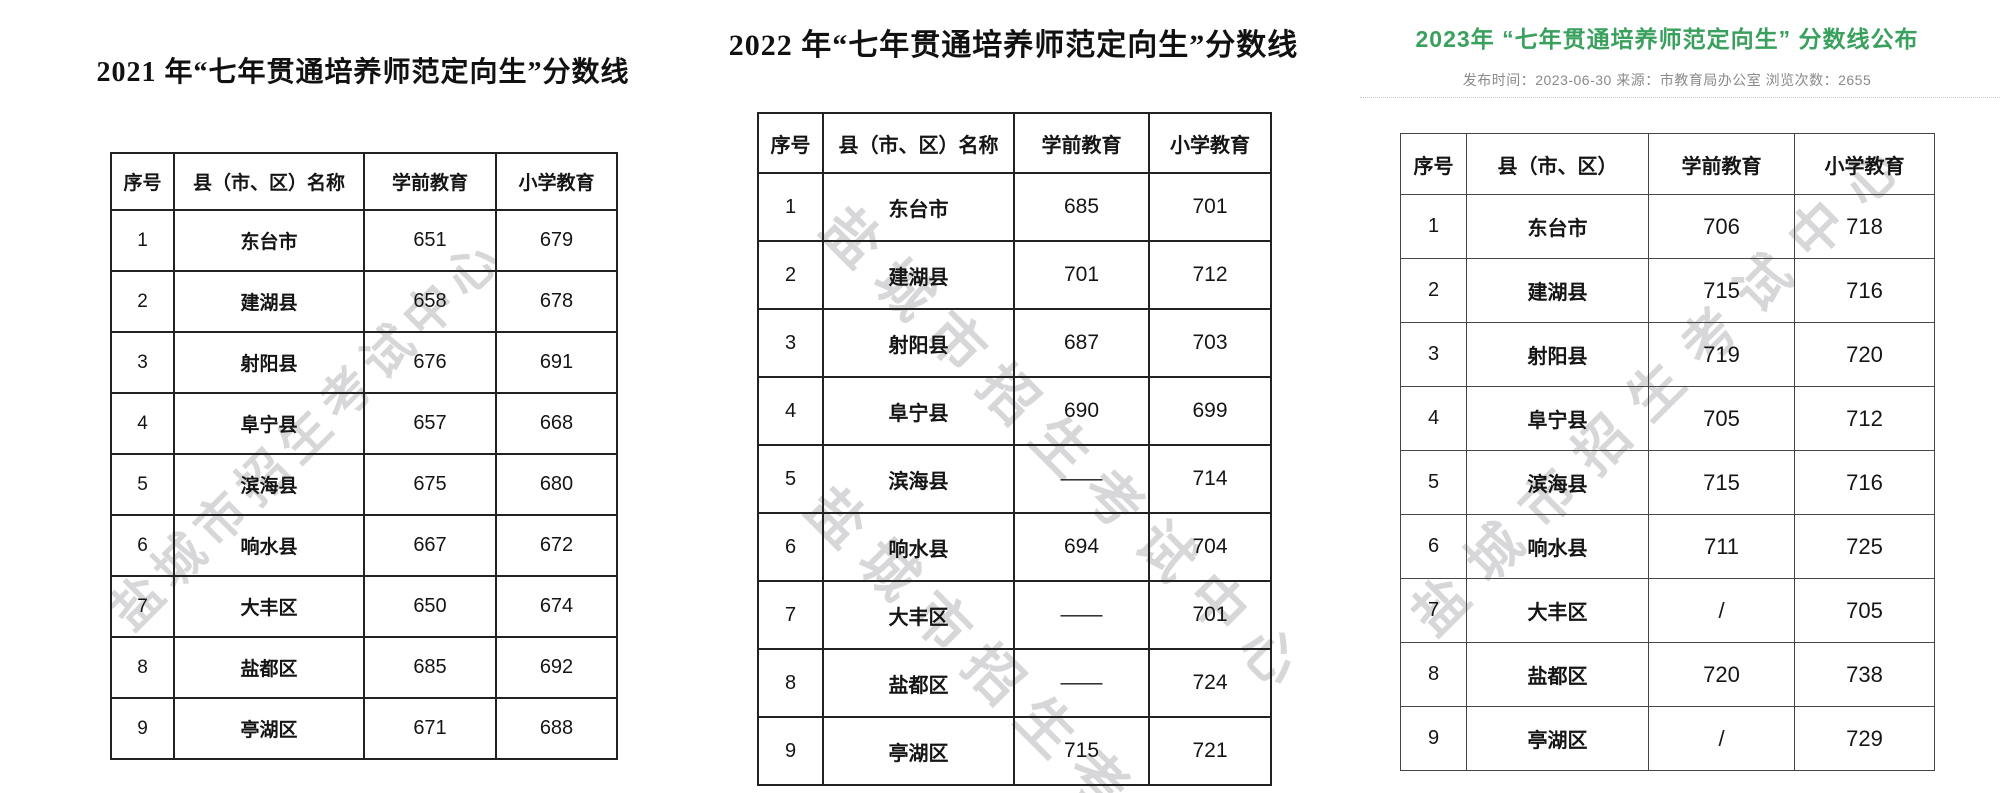 This screenshot has height=793, width=2000. I want to click on table-cell: 687, so click(1081, 343).